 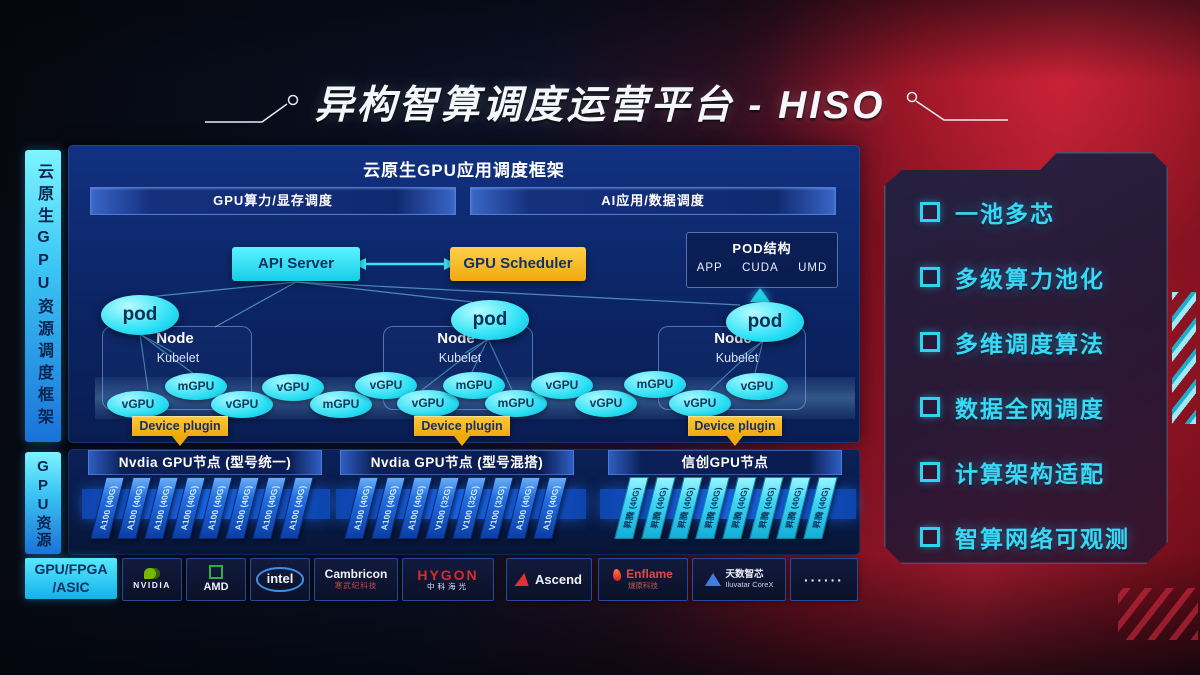 What do you see at coordinates (744, 574) in the screenshot?
I see `vendor-name: 天数智芯` at bounding box center [744, 574].